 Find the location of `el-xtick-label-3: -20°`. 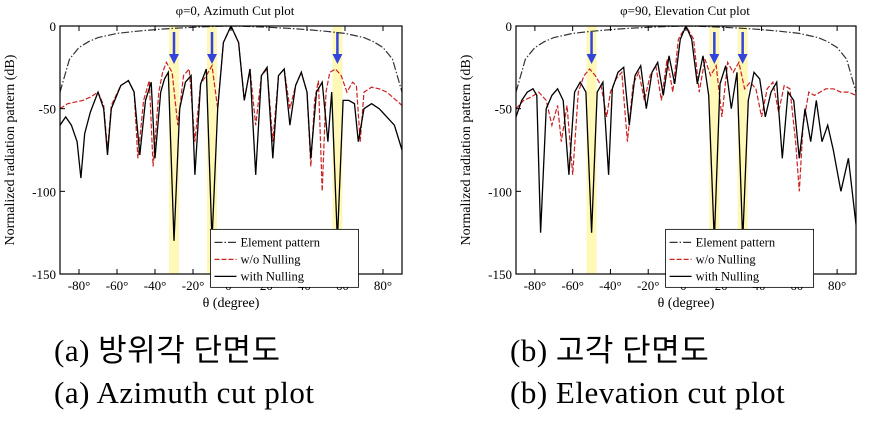

el-xtick-label-3: -20° is located at coordinates (648, 285).